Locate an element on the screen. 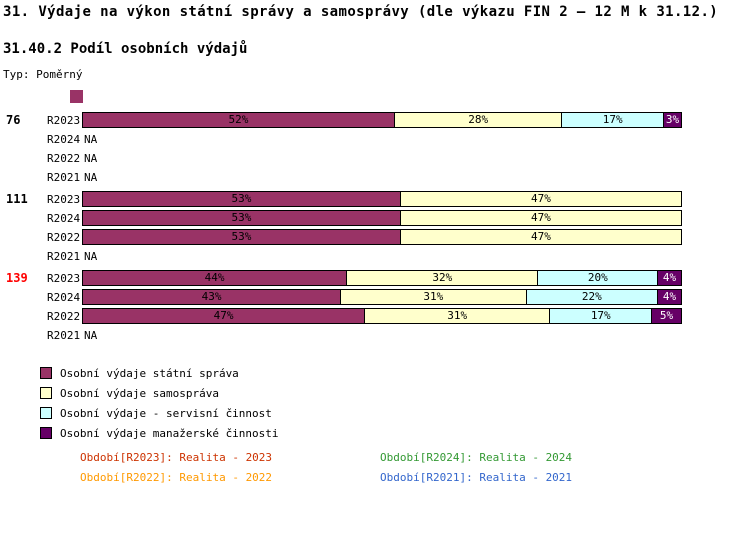  bar-segment: 52% is located at coordinates (238, 120).